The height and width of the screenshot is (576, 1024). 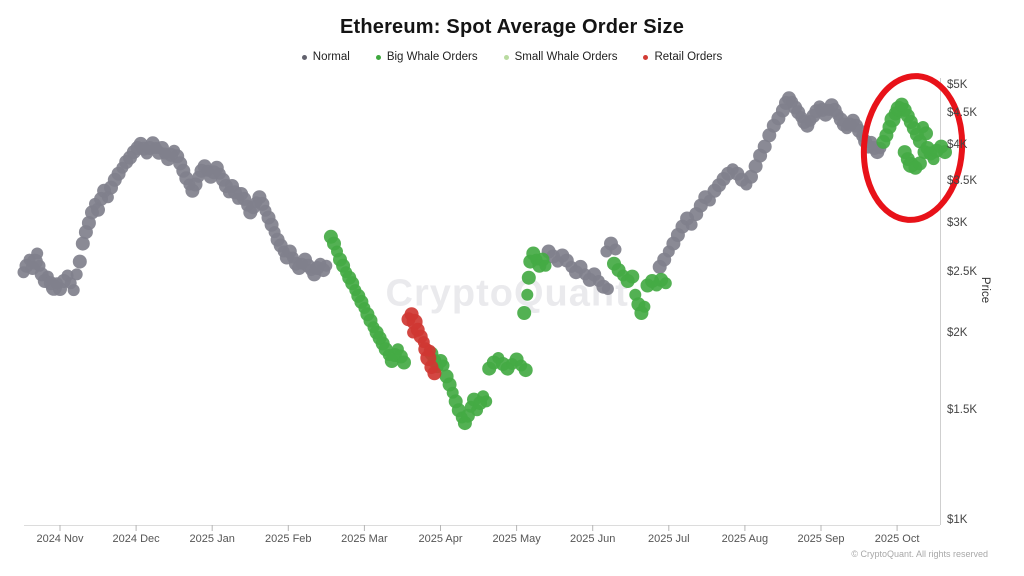 What do you see at coordinates (745, 539) in the screenshot?
I see `x-axis-label: 2025 Aug` at bounding box center [745, 539].